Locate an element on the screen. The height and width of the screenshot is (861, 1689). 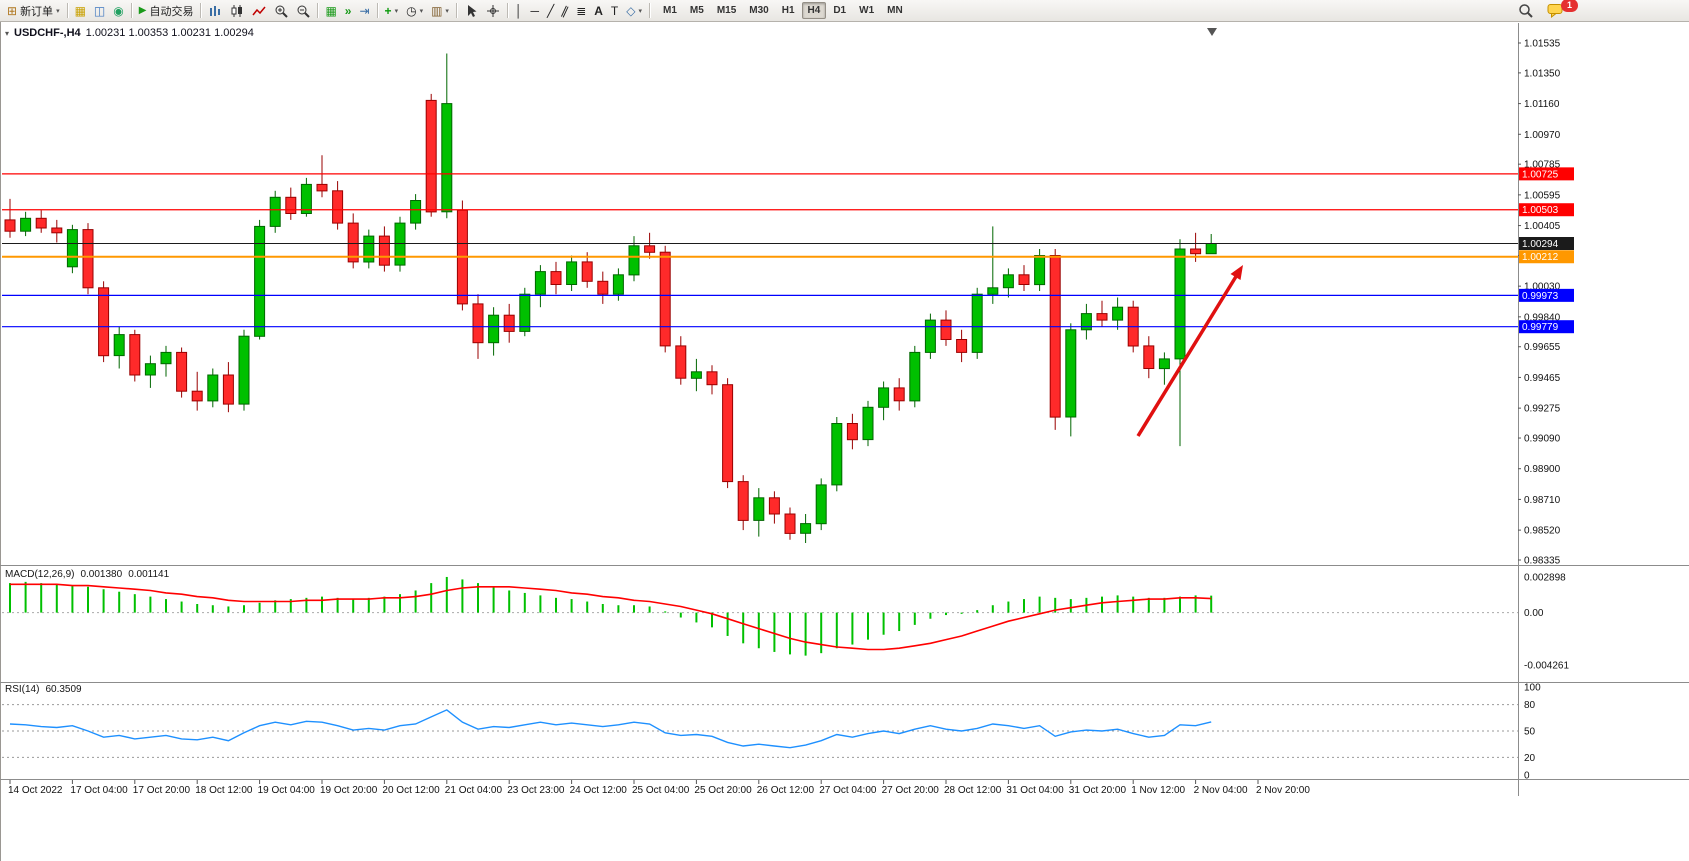
svg-text: 0.99655 is located at coordinates (1542, 347).